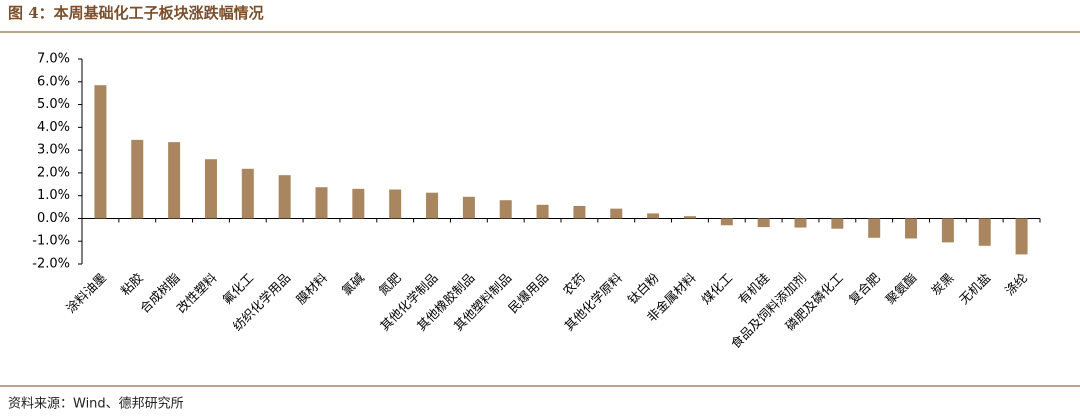  Describe the element at coordinates (197, 293) in the screenshot. I see `x-tick-label: 改性塑料` at that location.